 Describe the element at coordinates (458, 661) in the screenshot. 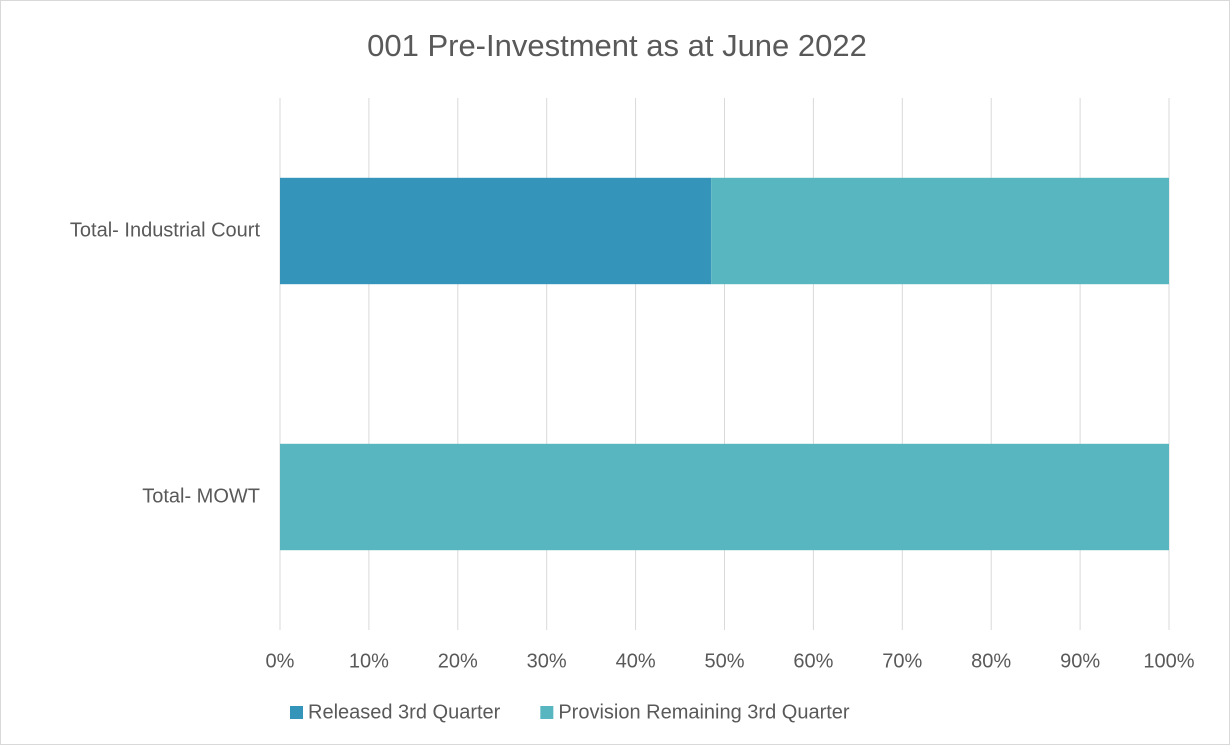

I see `x-tick-label: 20%` at that location.